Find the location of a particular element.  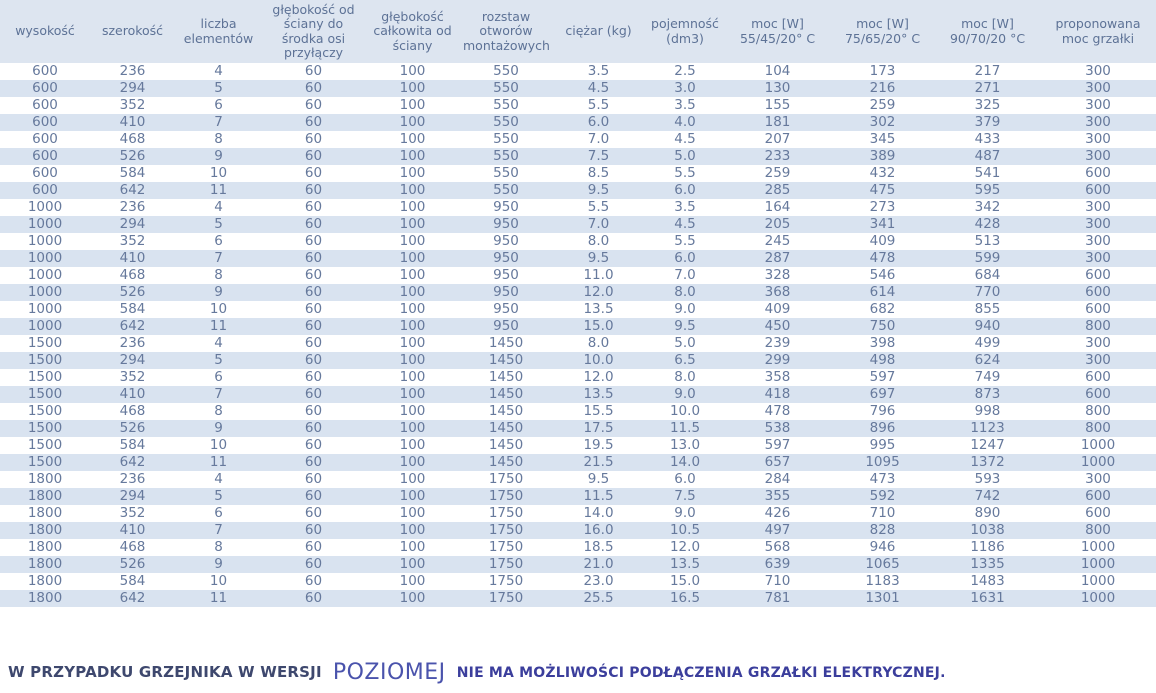

cell-moc-75-65-20: 475 is located at coordinates (882, 190).